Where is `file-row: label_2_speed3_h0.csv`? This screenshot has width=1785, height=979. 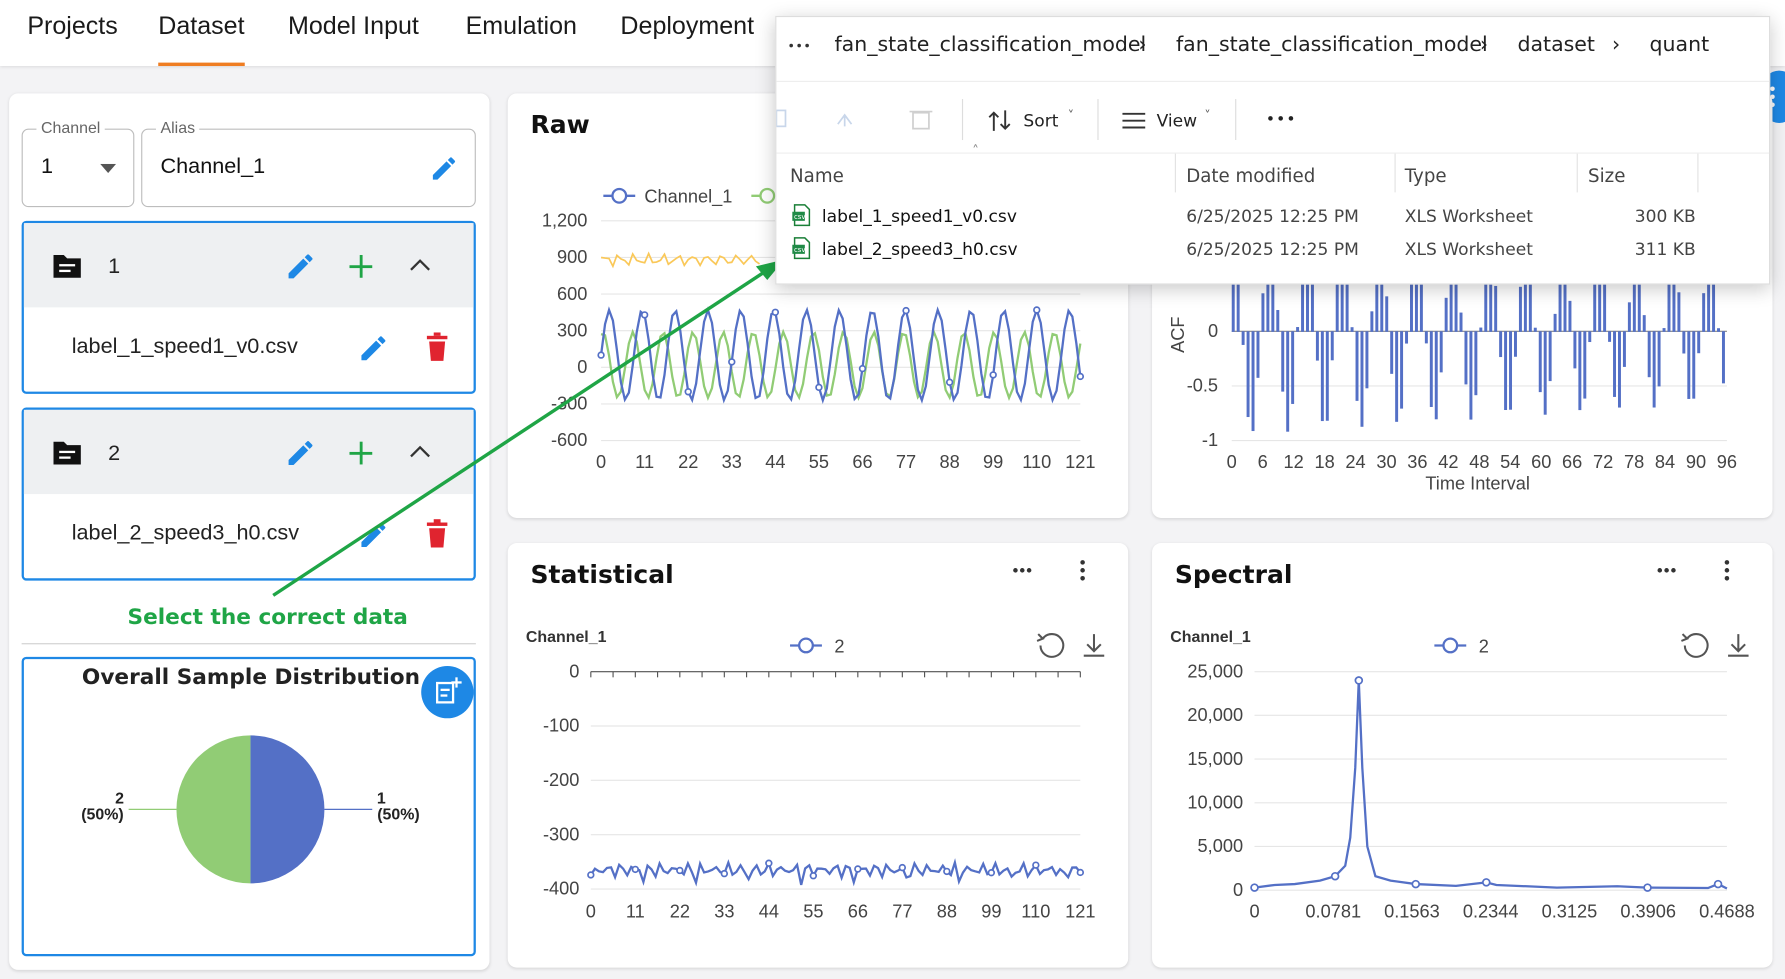
file-row: label_2_speed3_h0.csv is located at coordinates (249, 536).